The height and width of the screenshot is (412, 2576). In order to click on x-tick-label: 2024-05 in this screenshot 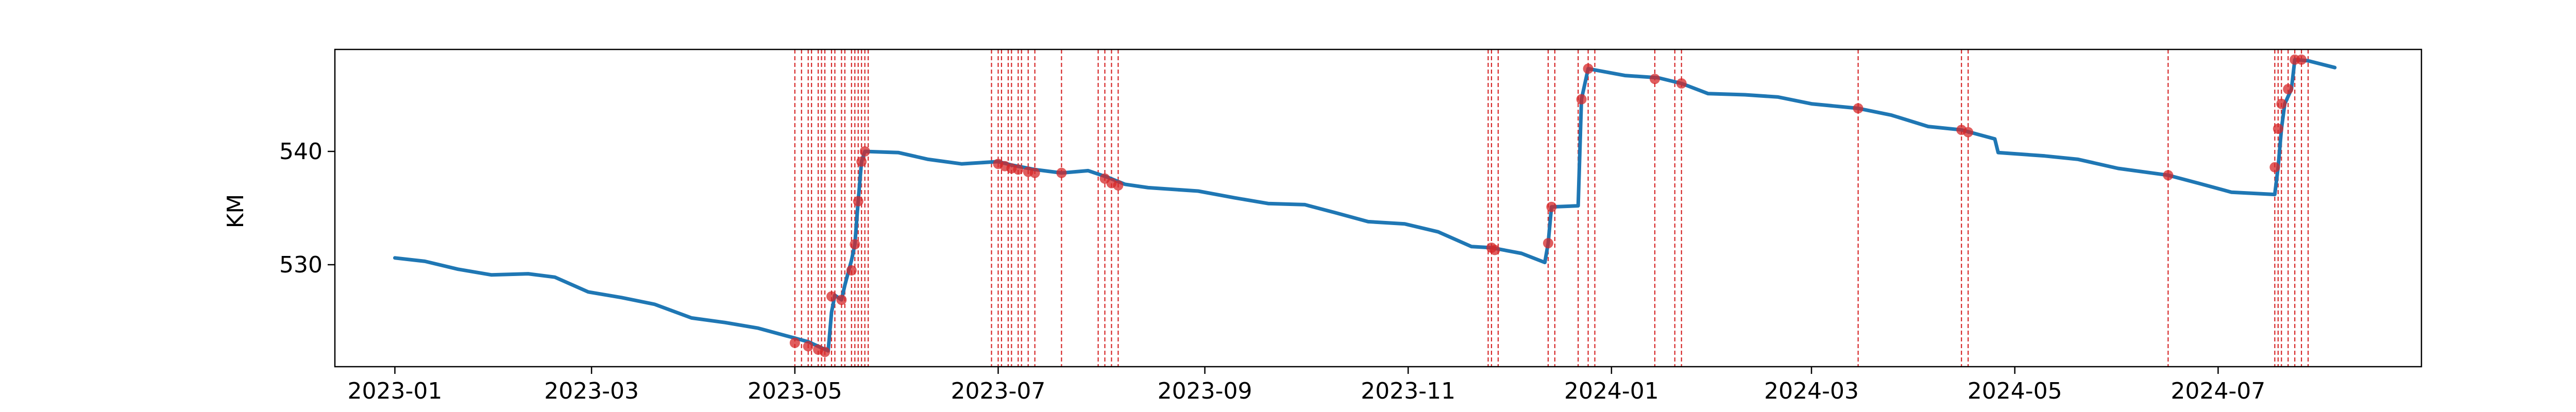, I will do `click(2015, 391)`.